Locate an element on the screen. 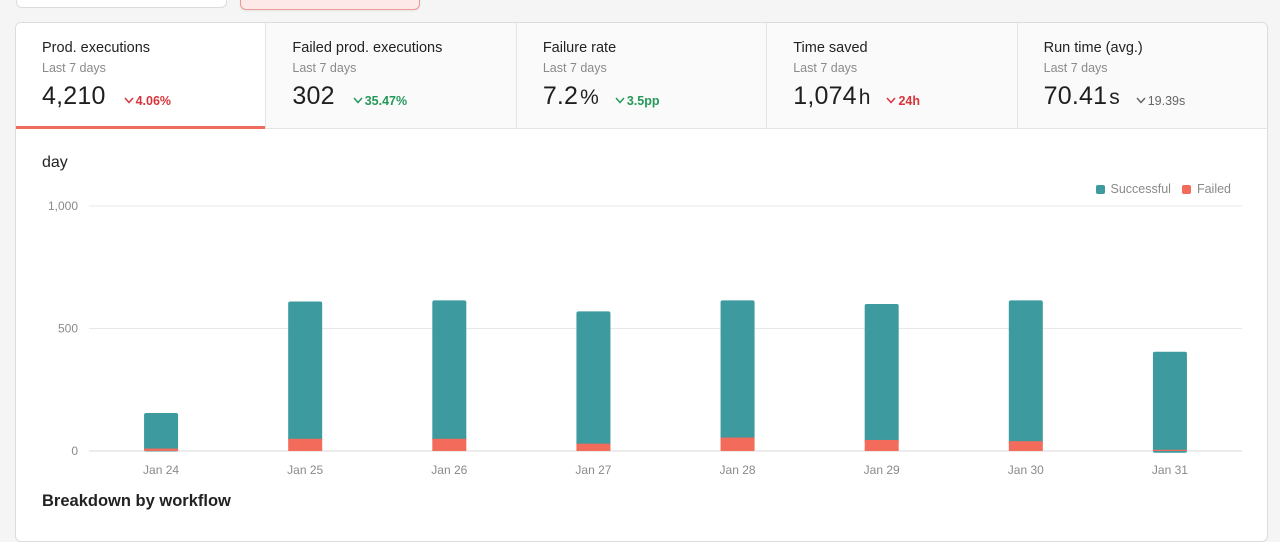  kpi-card: Run time (avg.) Last 7 days 70.41 s 19.39s is located at coordinates (1142, 75).